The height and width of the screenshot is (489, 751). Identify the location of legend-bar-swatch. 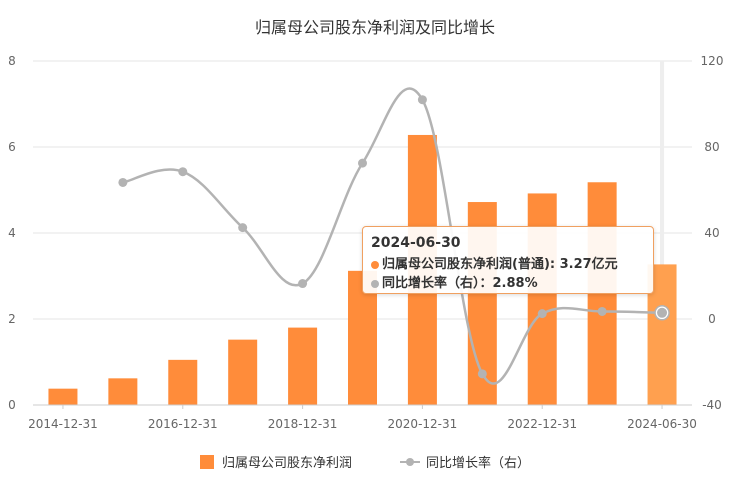
(207, 462).